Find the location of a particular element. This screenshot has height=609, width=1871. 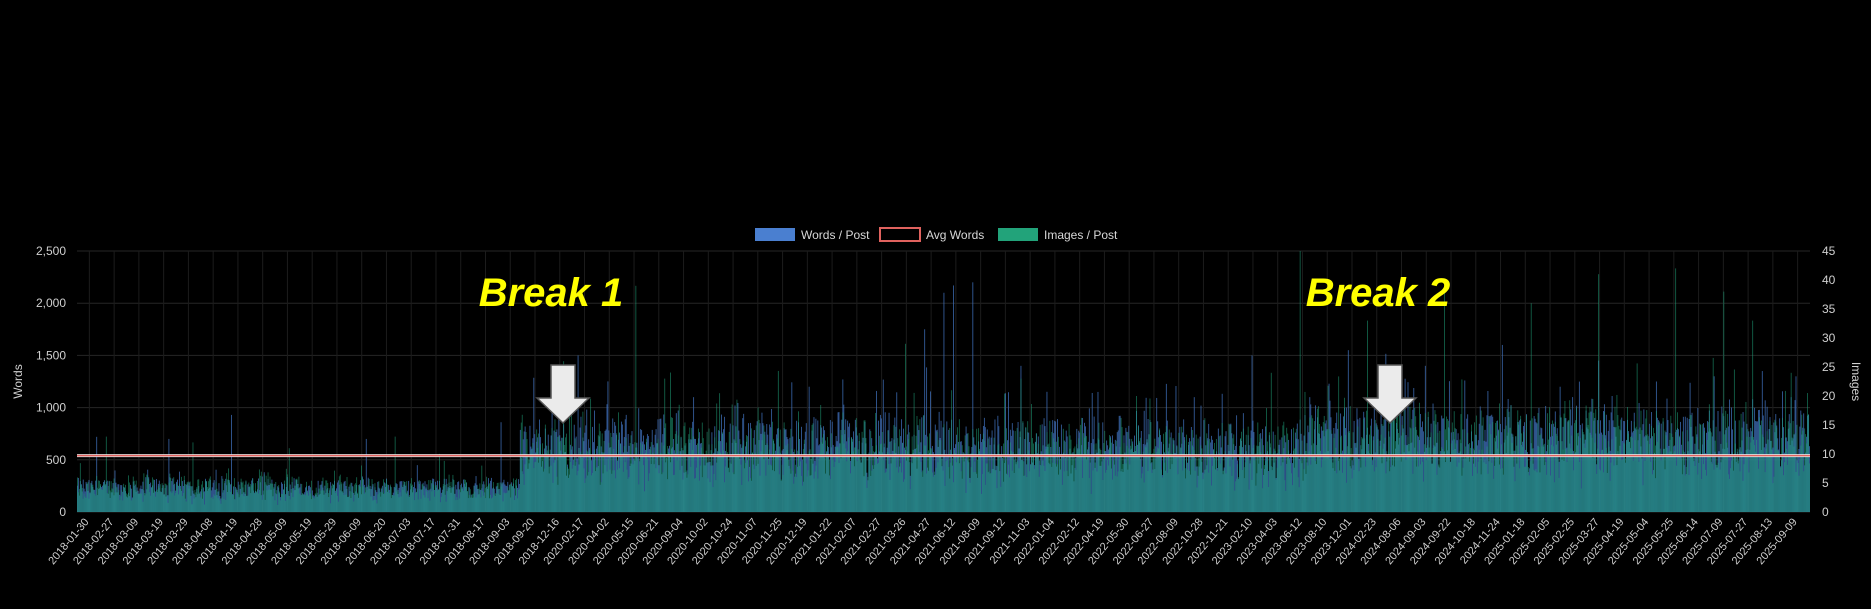

y-tick-right: 25 is located at coordinates (1829, 367).